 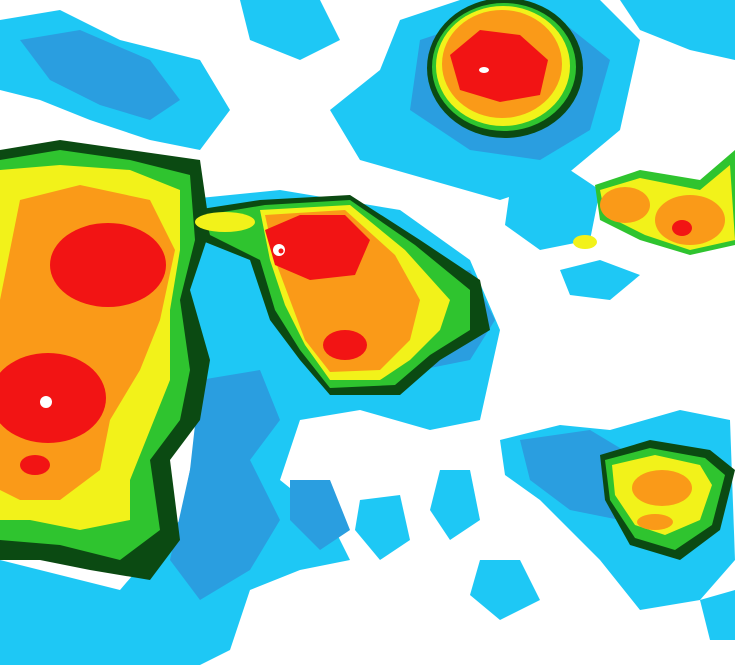 What do you see at coordinates (654, 355) in the screenshot?
I see `storm-cell-right` at bounding box center [654, 355].